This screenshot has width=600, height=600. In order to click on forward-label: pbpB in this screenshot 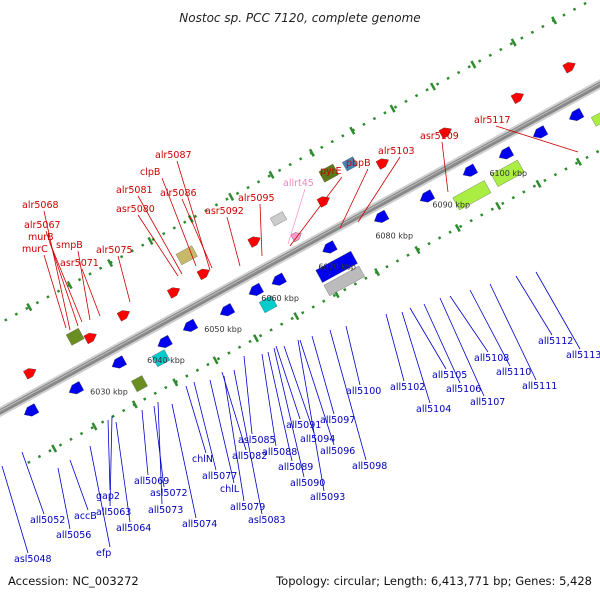, I will do `click(358, 163)`.